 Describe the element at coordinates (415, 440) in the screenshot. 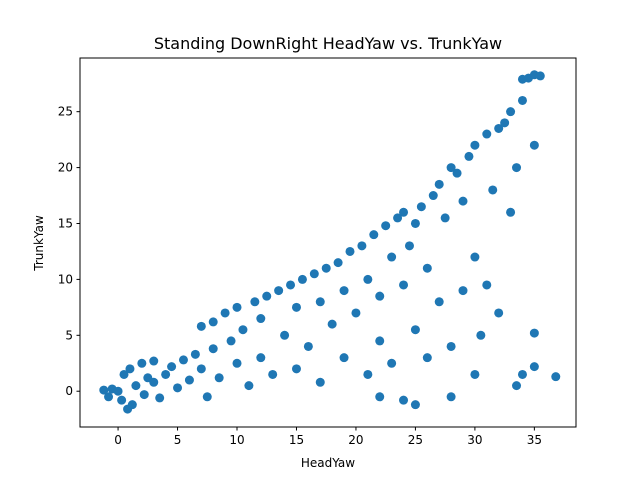

I see `x-tick-label: 25` at that location.